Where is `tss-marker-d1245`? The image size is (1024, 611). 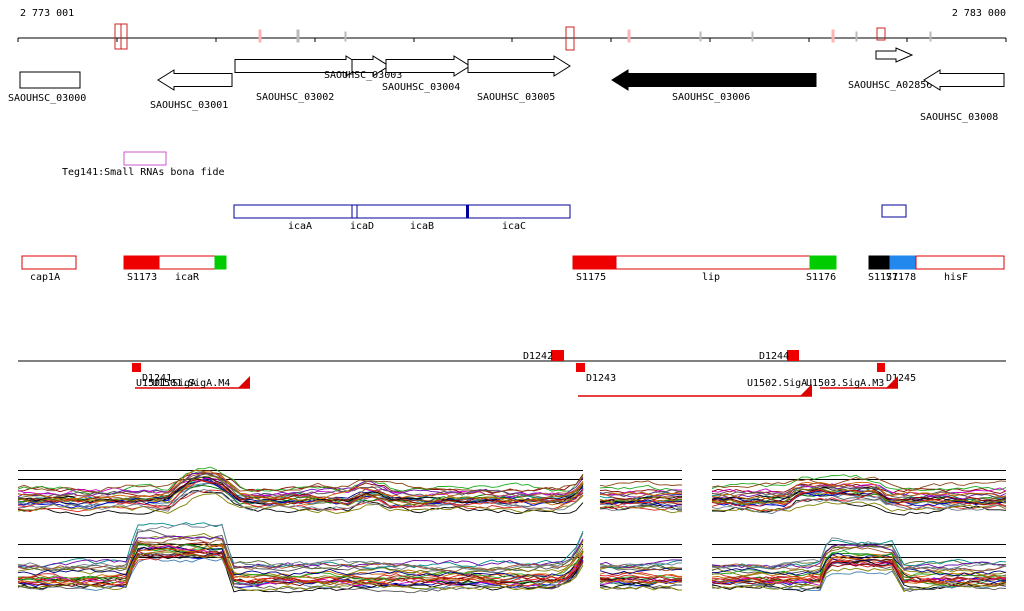
tss-marker-d1245 is located at coordinates (881, 367).